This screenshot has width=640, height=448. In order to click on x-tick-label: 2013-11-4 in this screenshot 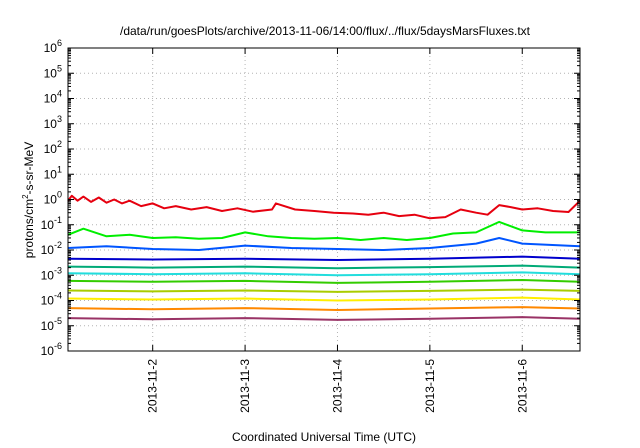, I will do `click(337, 386)`.